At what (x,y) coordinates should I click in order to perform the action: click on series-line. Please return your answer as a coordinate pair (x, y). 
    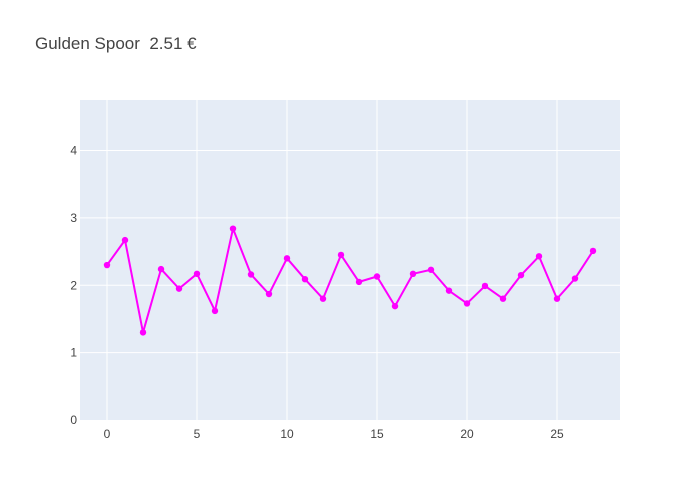
    Looking at the image, I should click on (350, 280).